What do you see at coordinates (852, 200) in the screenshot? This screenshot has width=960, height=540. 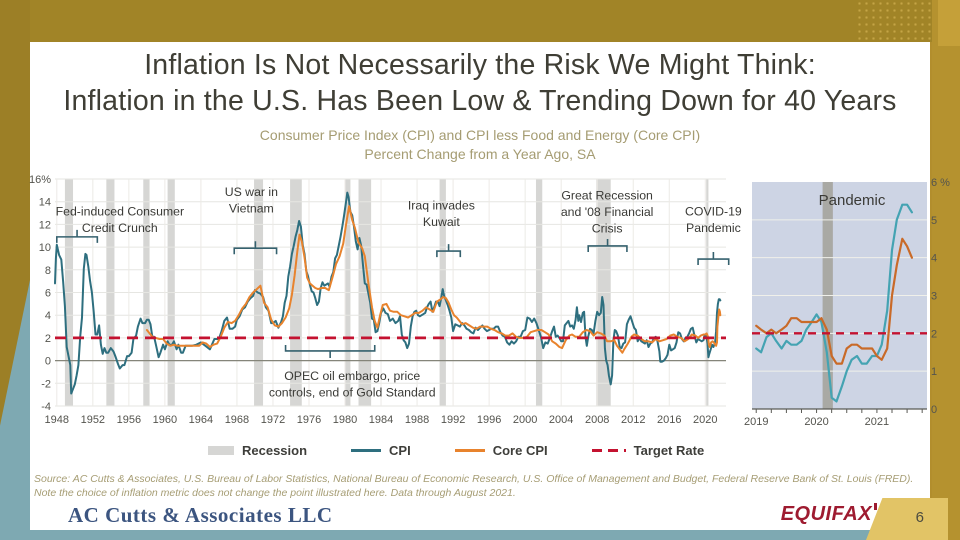 I see `svg-text: Pandemic` at bounding box center [852, 200].